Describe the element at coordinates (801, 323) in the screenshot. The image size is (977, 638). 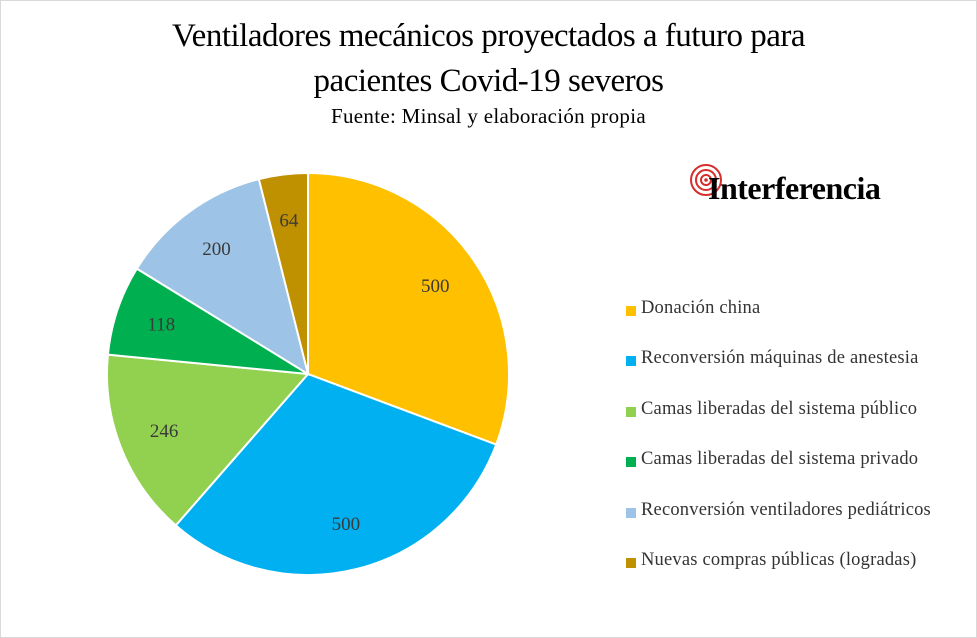
I see `legend-item: Donación china` at that location.